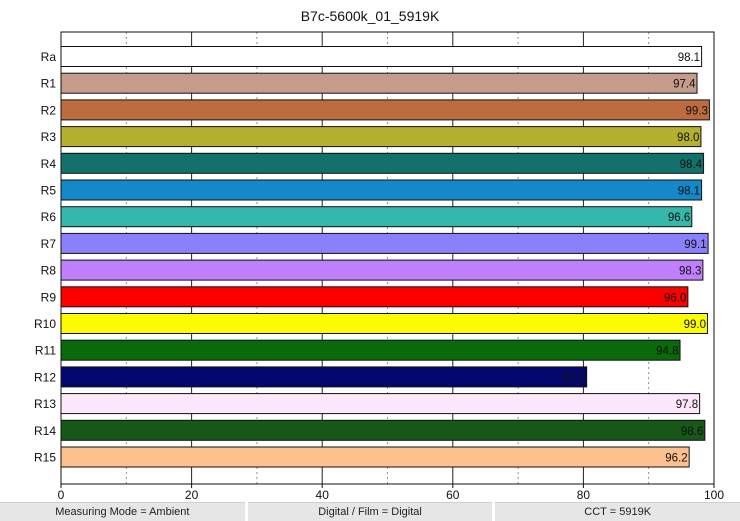 This screenshot has height=521, width=740. I want to click on category-label: R15, so click(45, 458).